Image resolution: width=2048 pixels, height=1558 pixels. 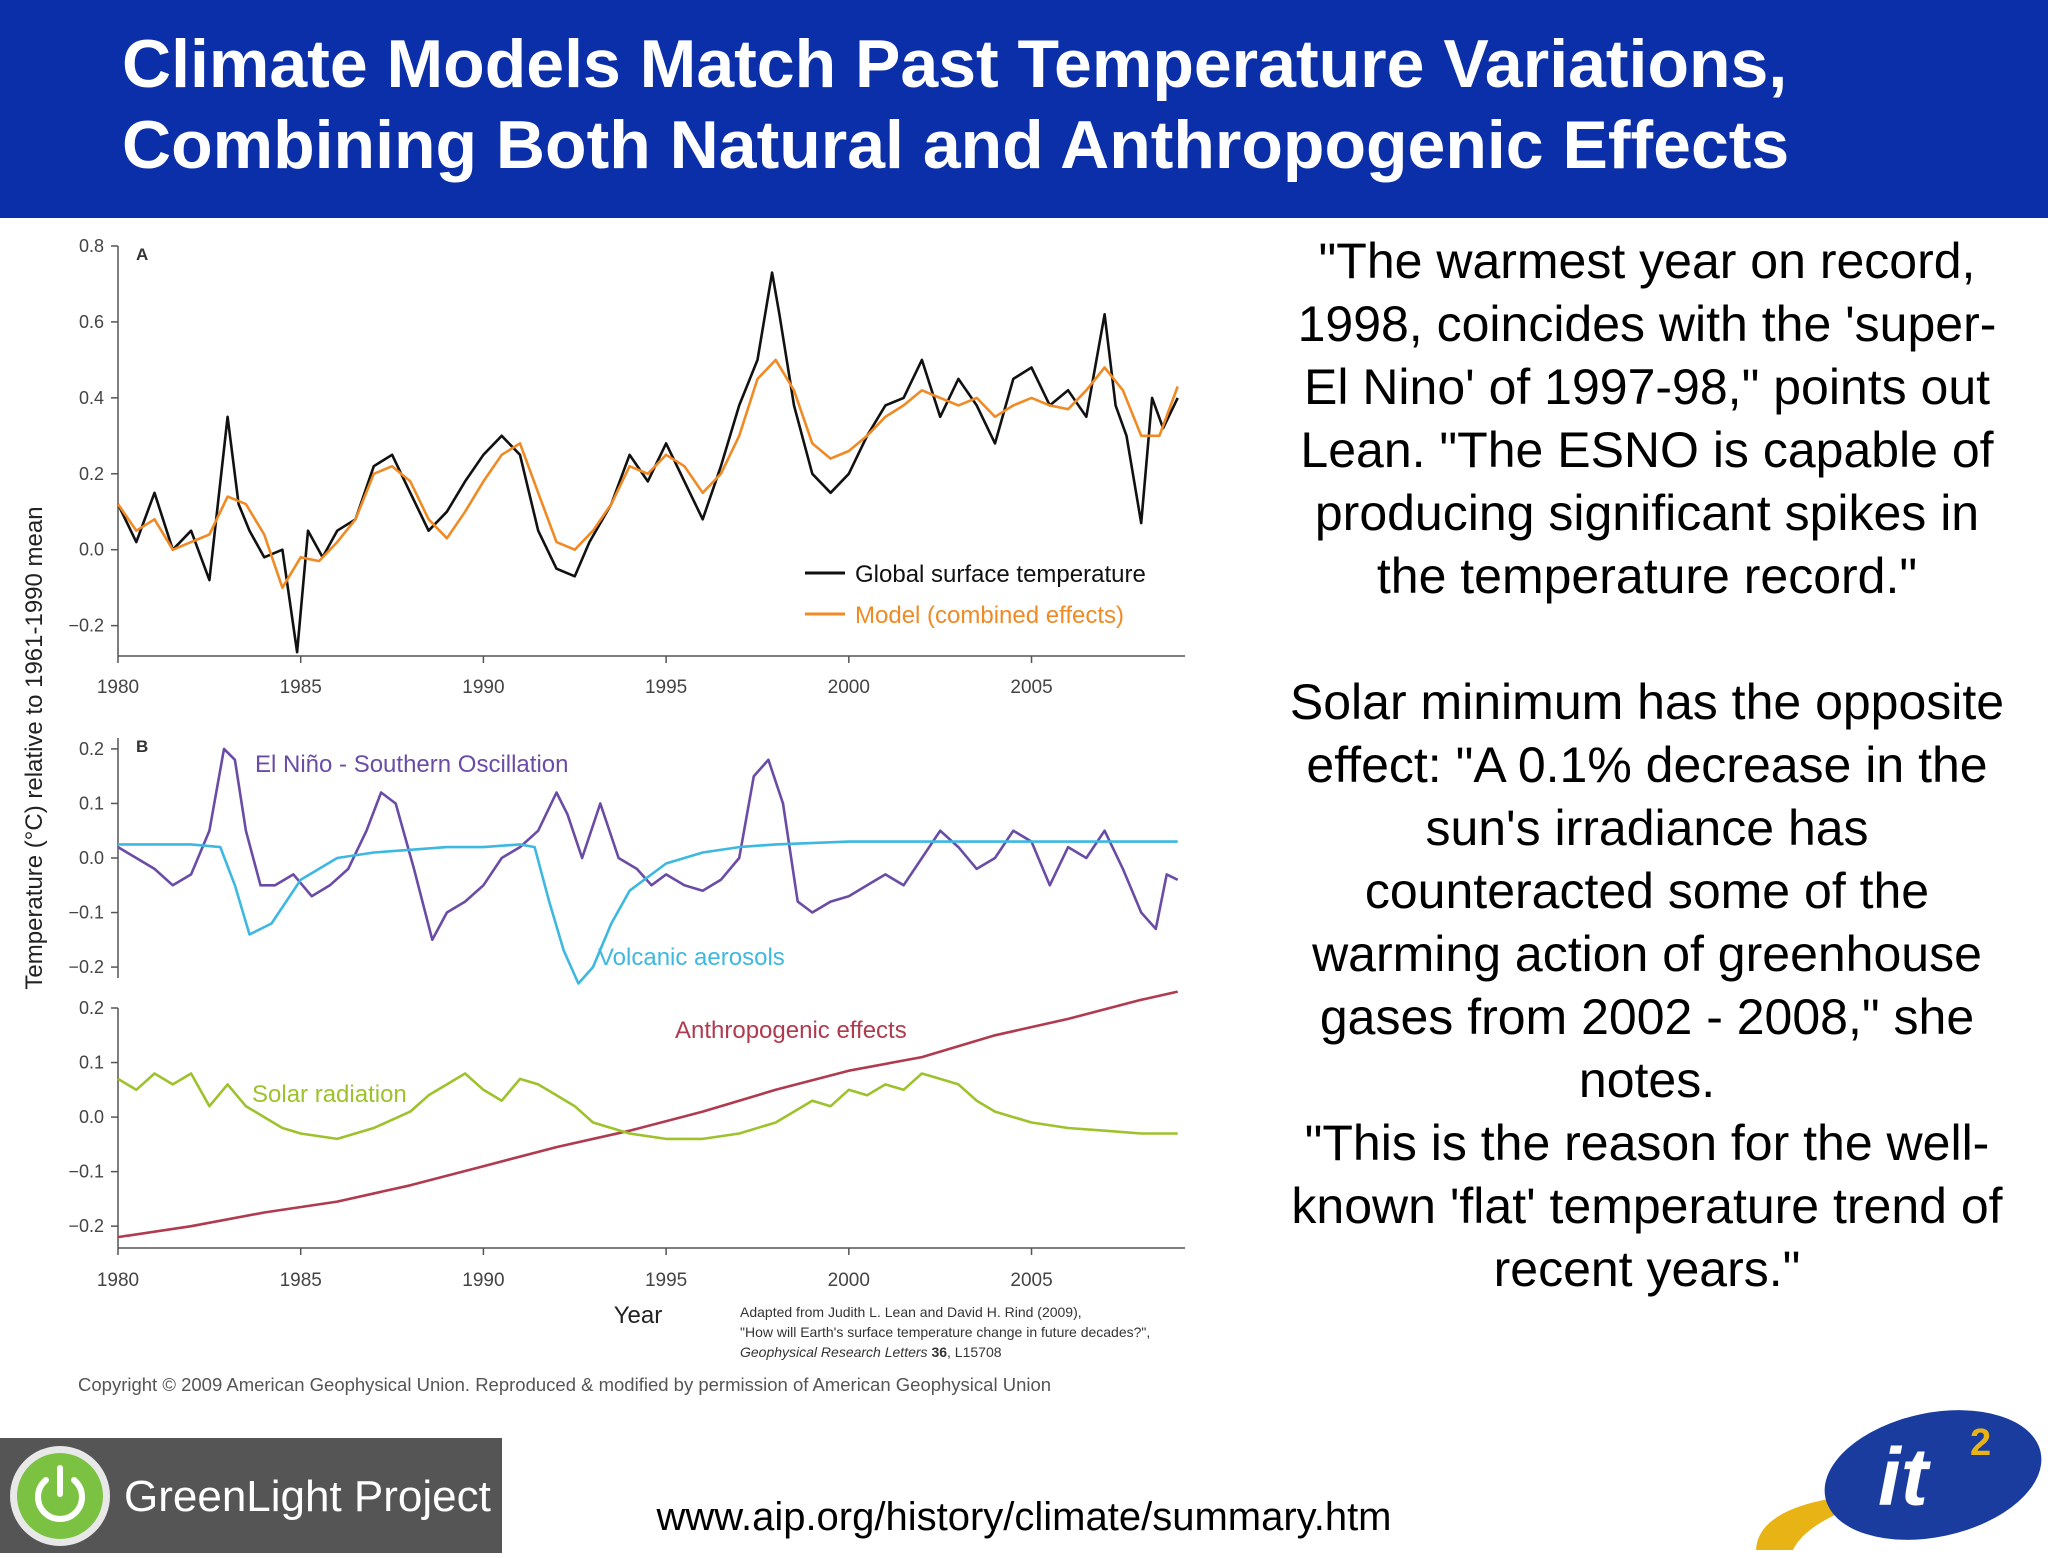 I want to click on power-symbol-arc, so click(x=60, y=1499).